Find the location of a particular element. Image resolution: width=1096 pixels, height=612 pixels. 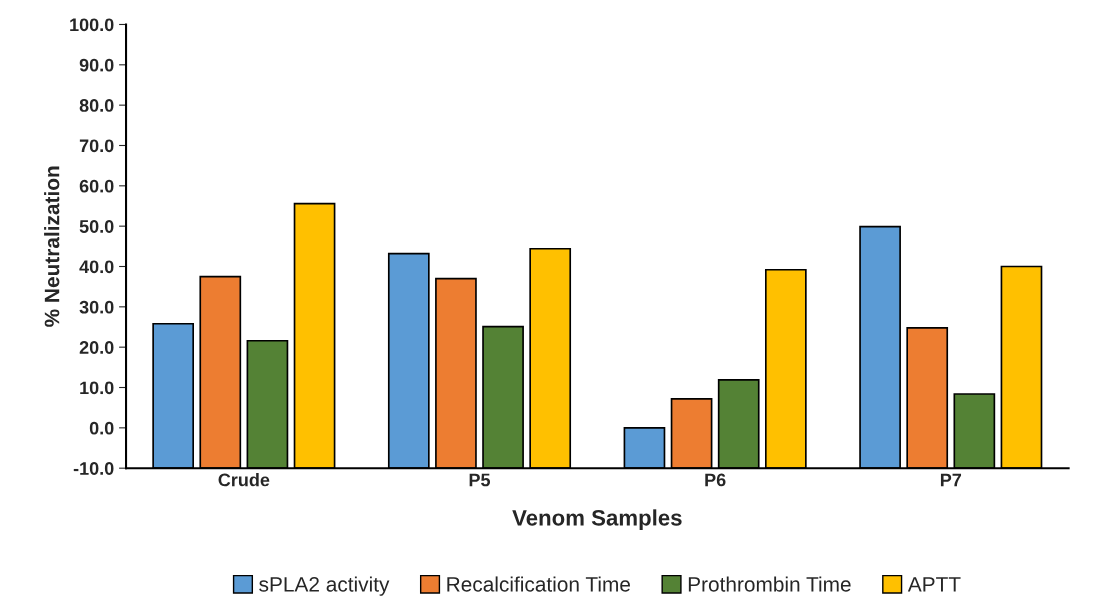

y-tick-label: 60.0 is located at coordinates (96, 186).